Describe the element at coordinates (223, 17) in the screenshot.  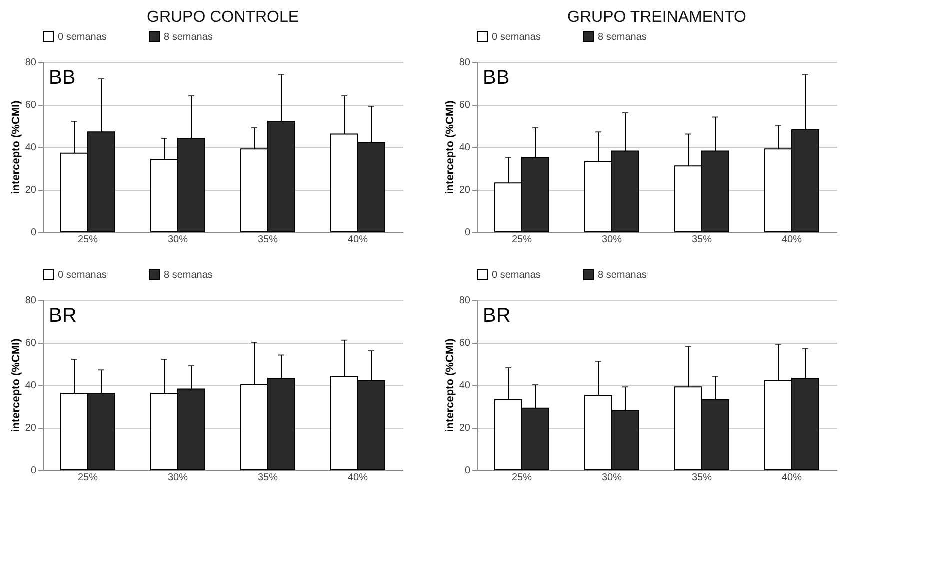
I see `chart-title: GRUPO CONTROLE` at that location.